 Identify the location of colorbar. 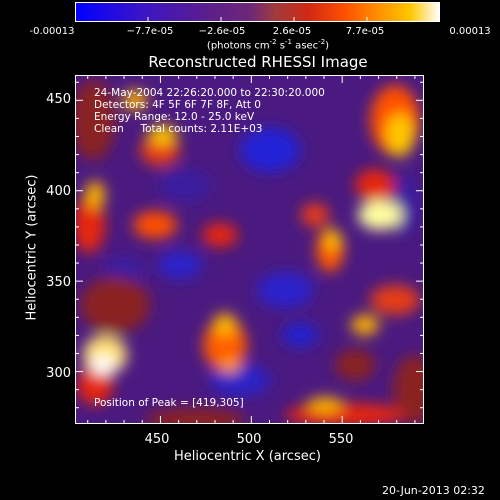
(257, 12).